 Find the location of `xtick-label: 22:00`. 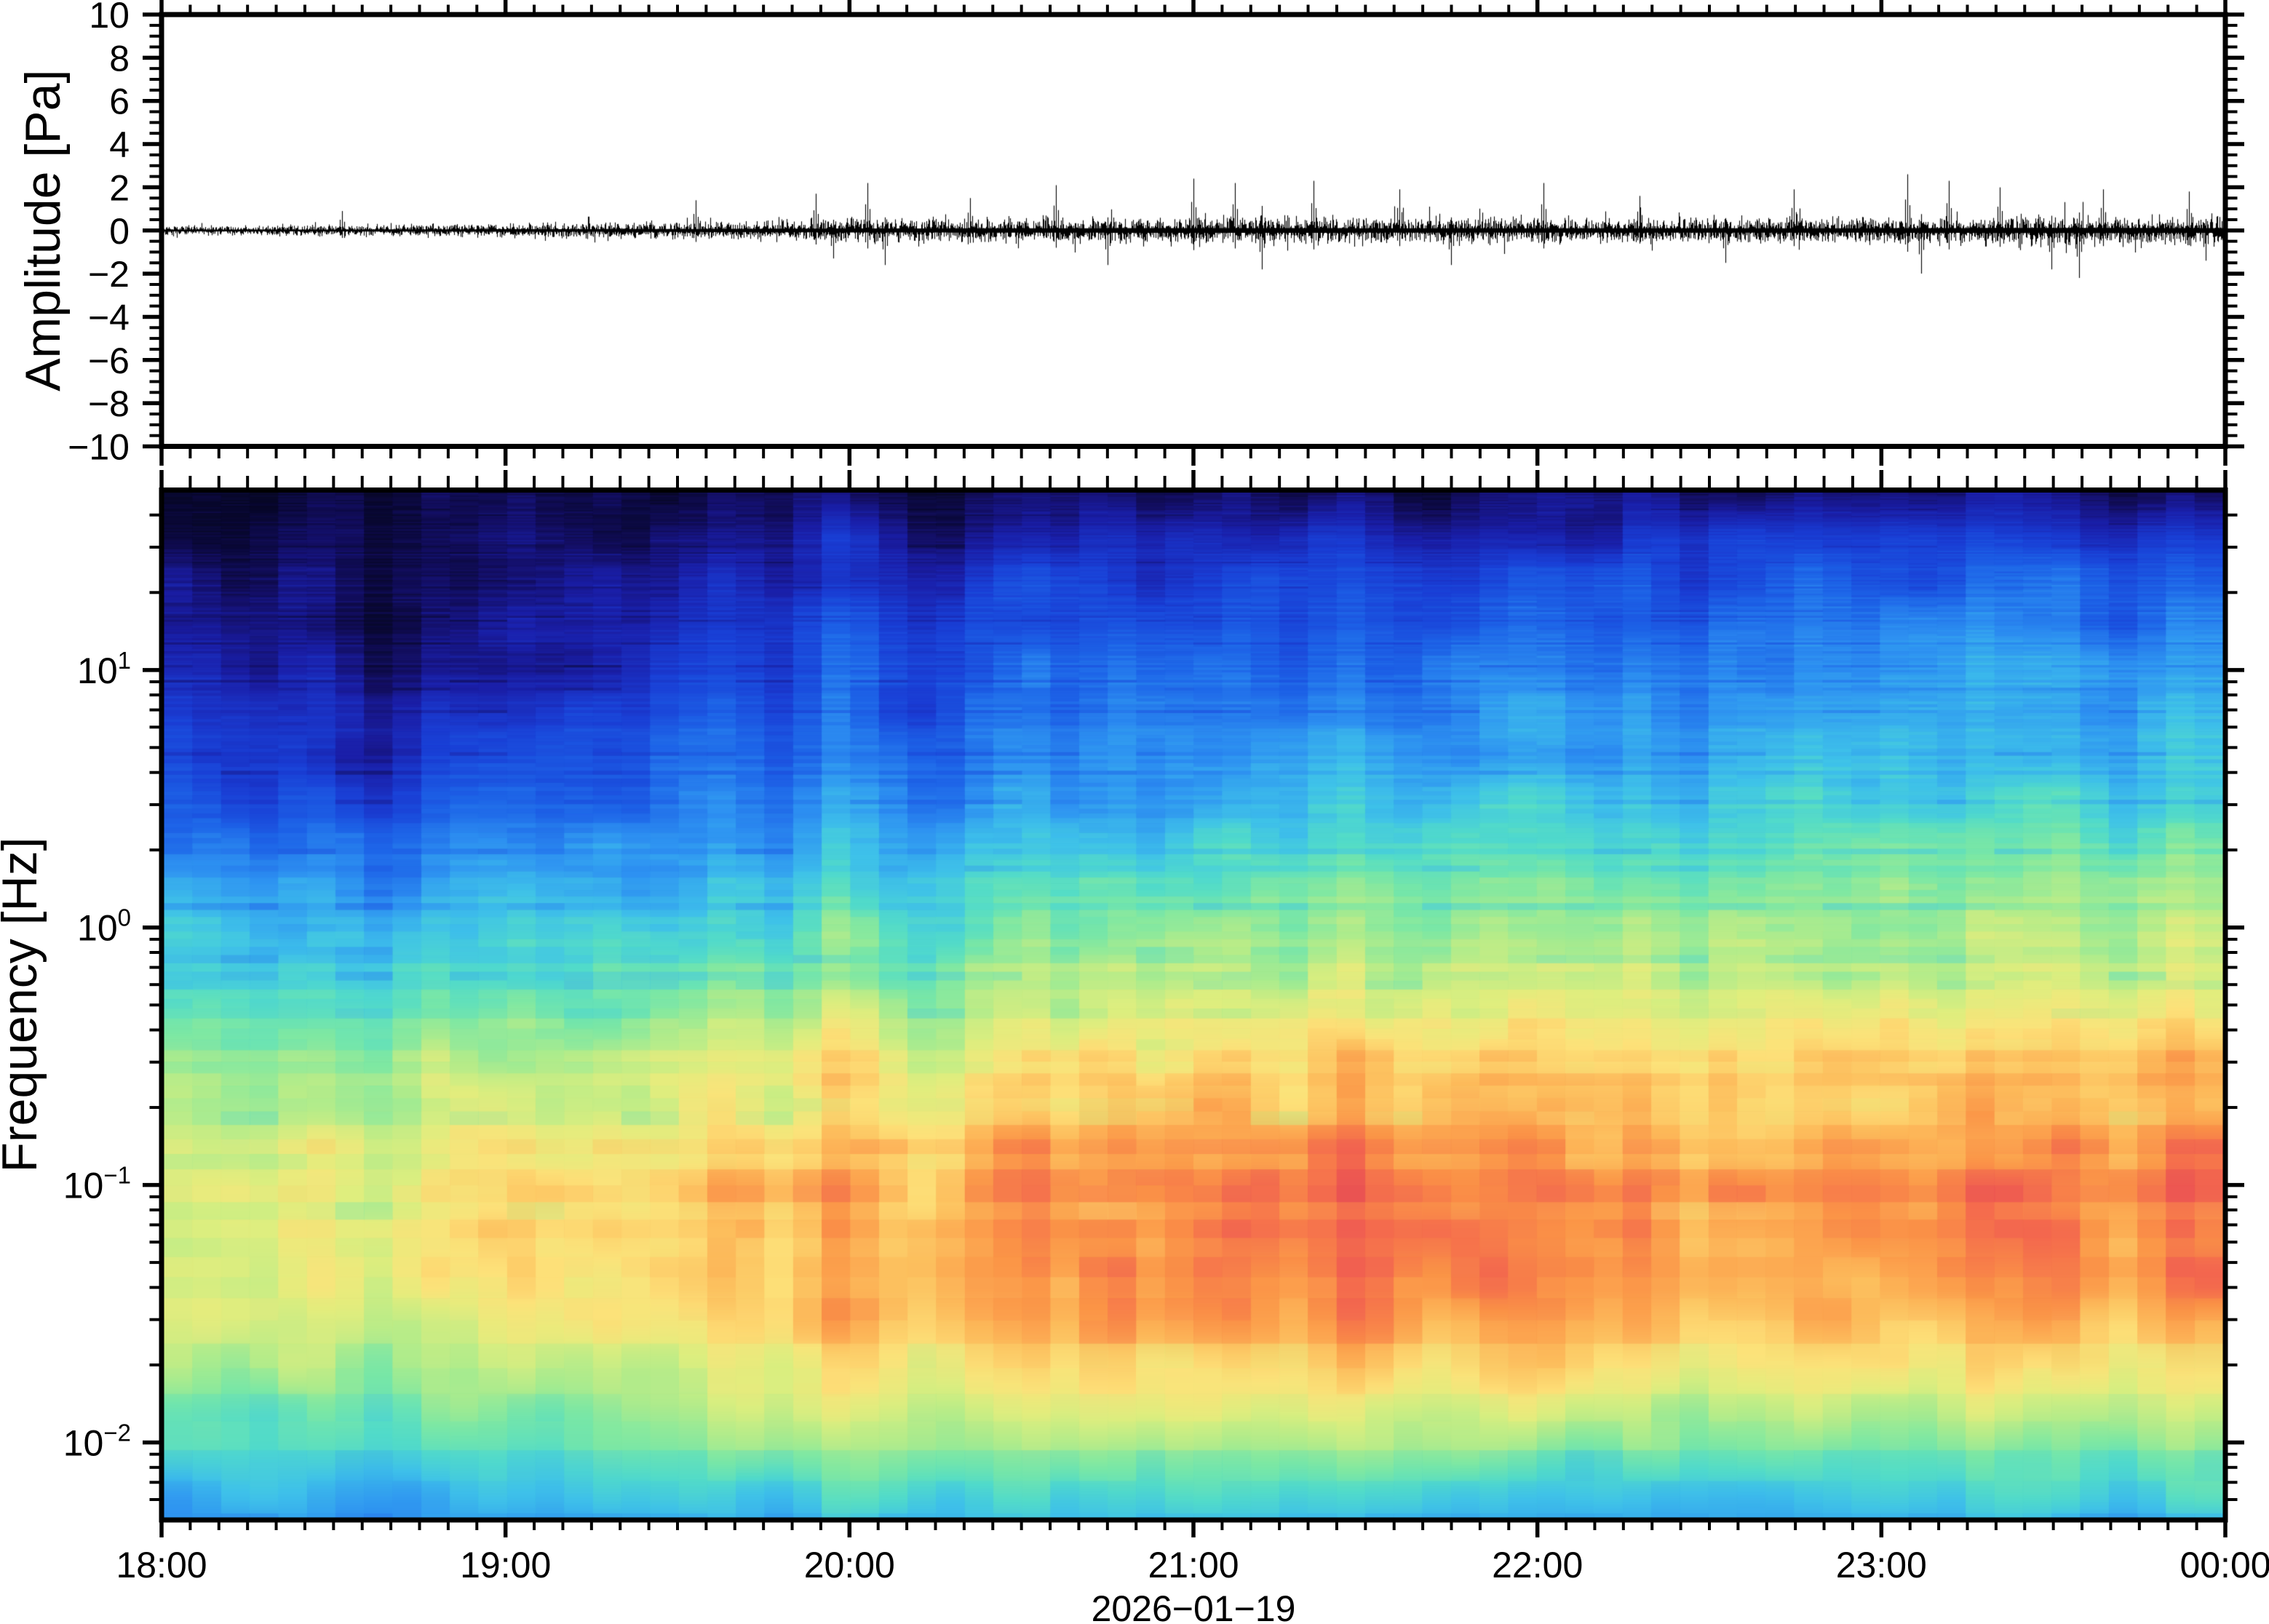

xtick-label: 22:00 is located at coordinates (1537, 1565).